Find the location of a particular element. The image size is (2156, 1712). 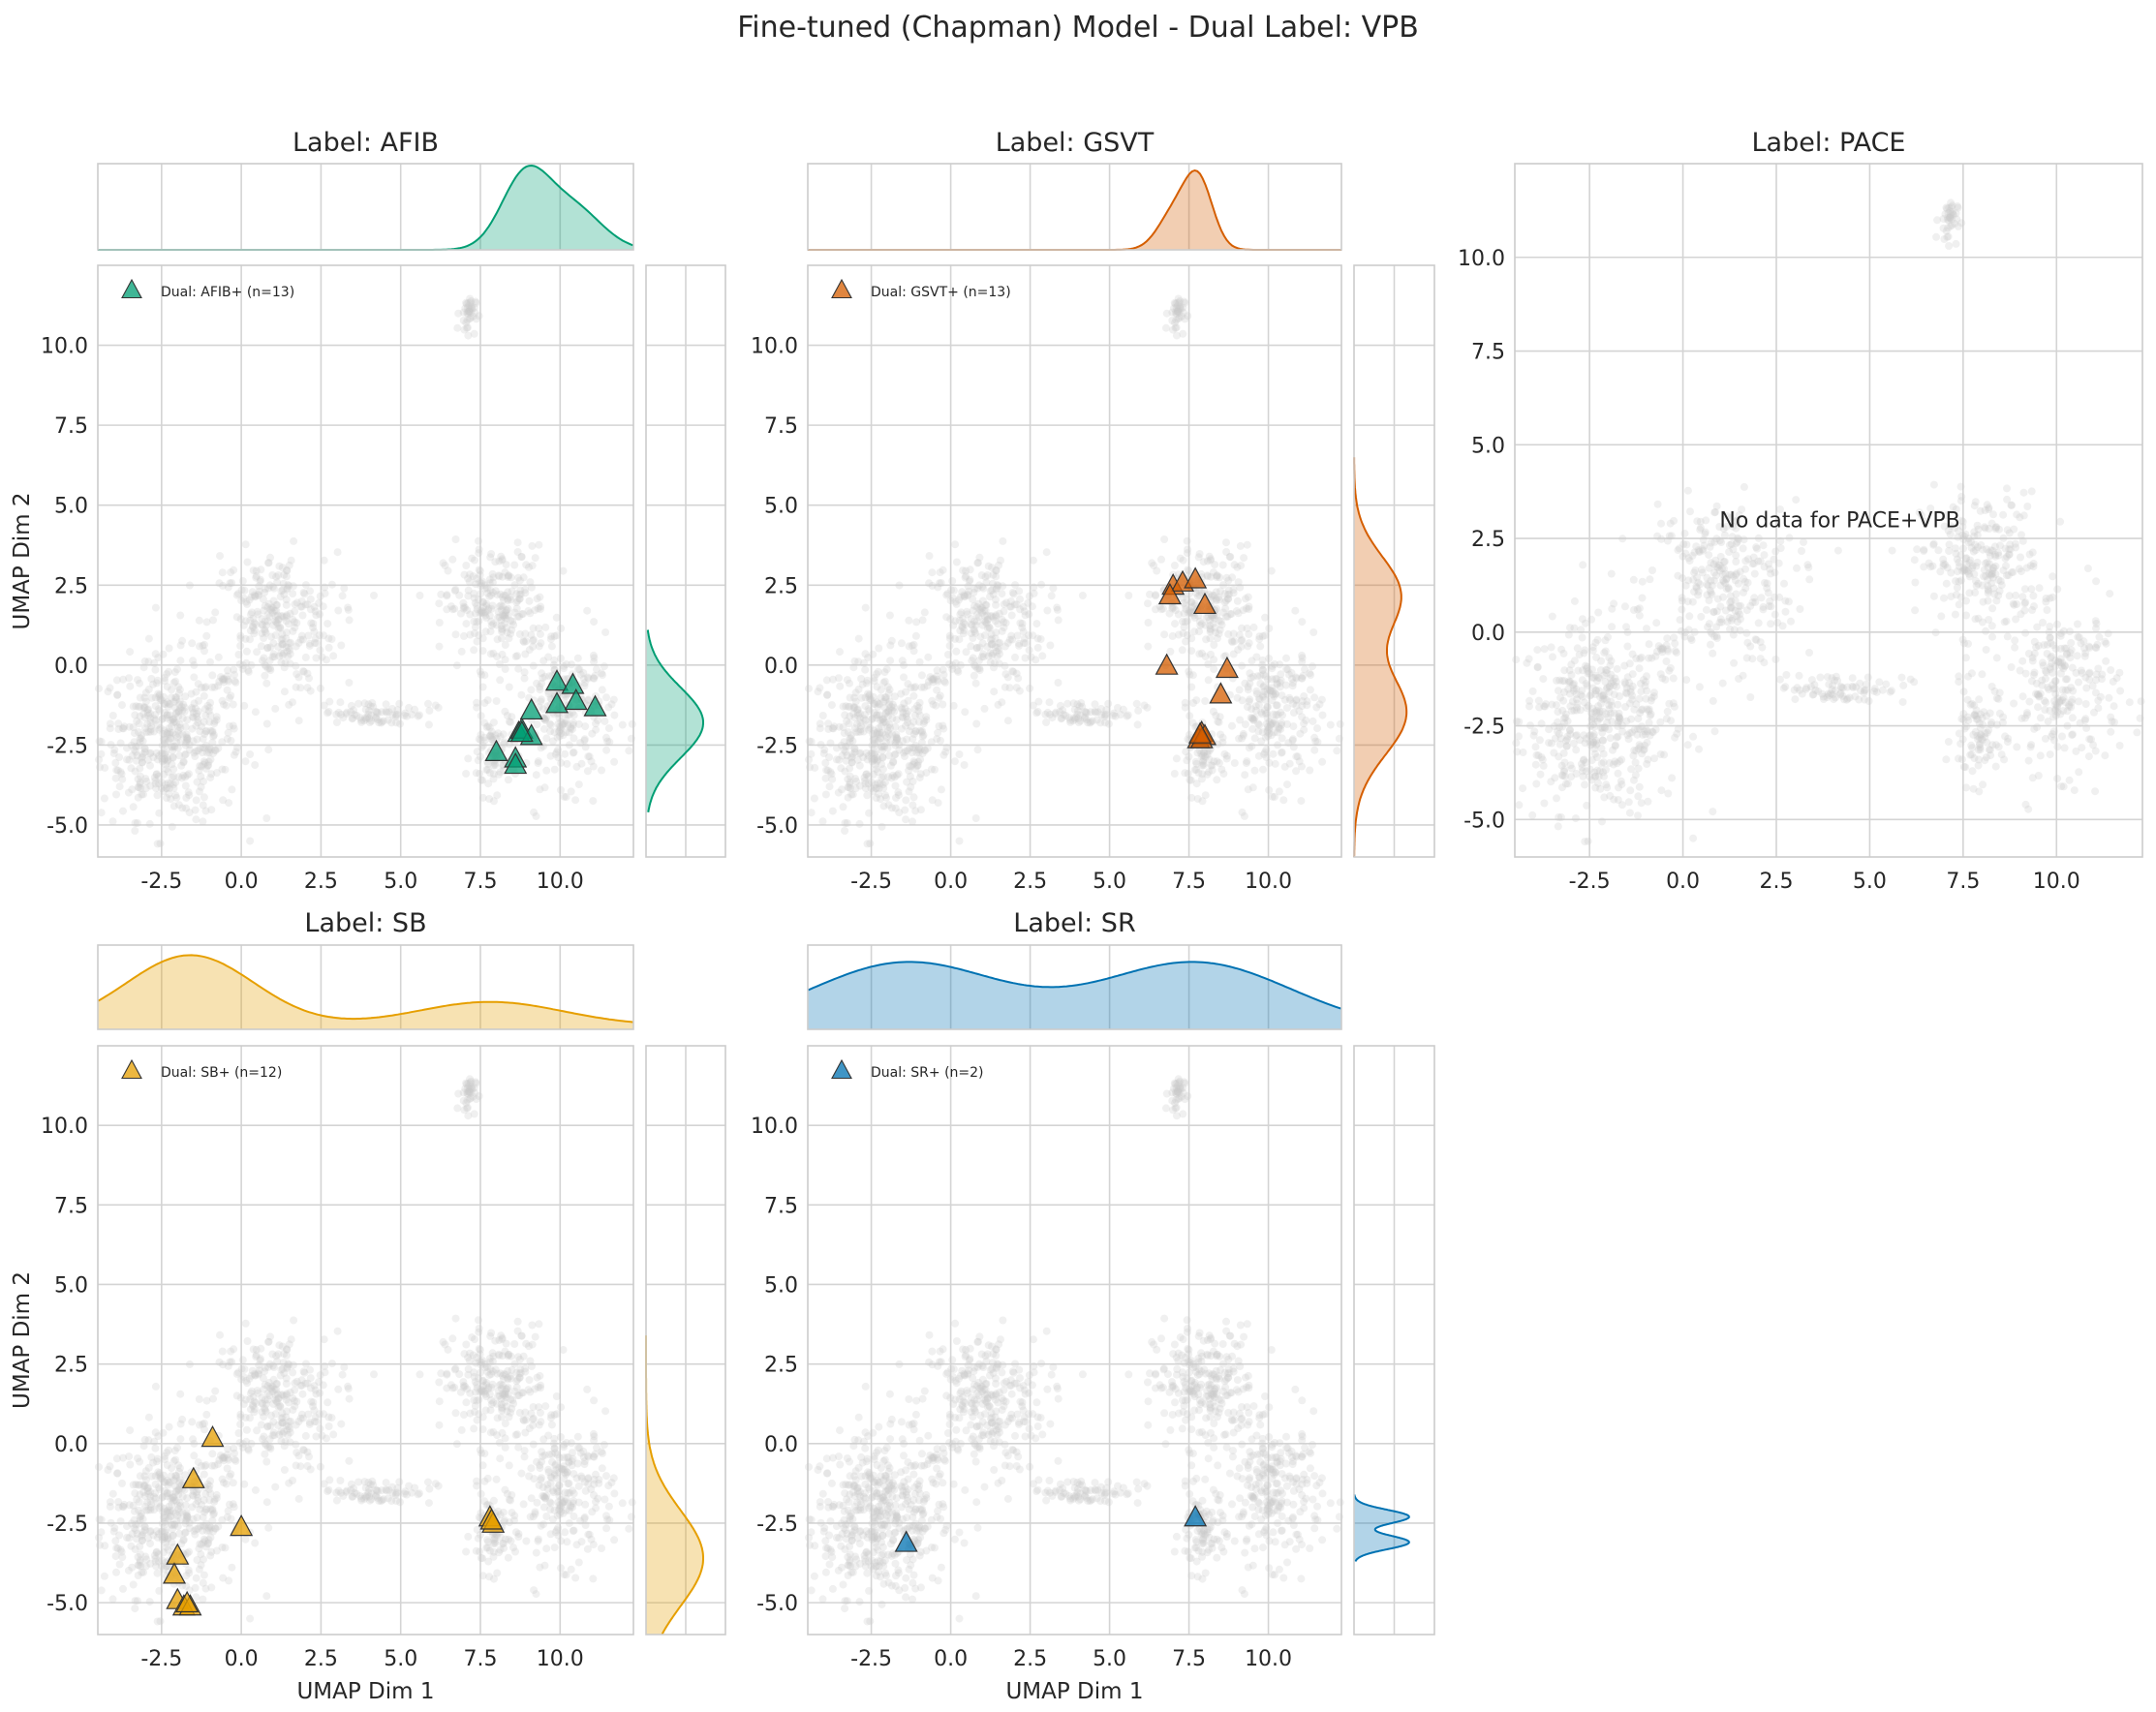

dual-point-marker is located at coordinates (576, 699).